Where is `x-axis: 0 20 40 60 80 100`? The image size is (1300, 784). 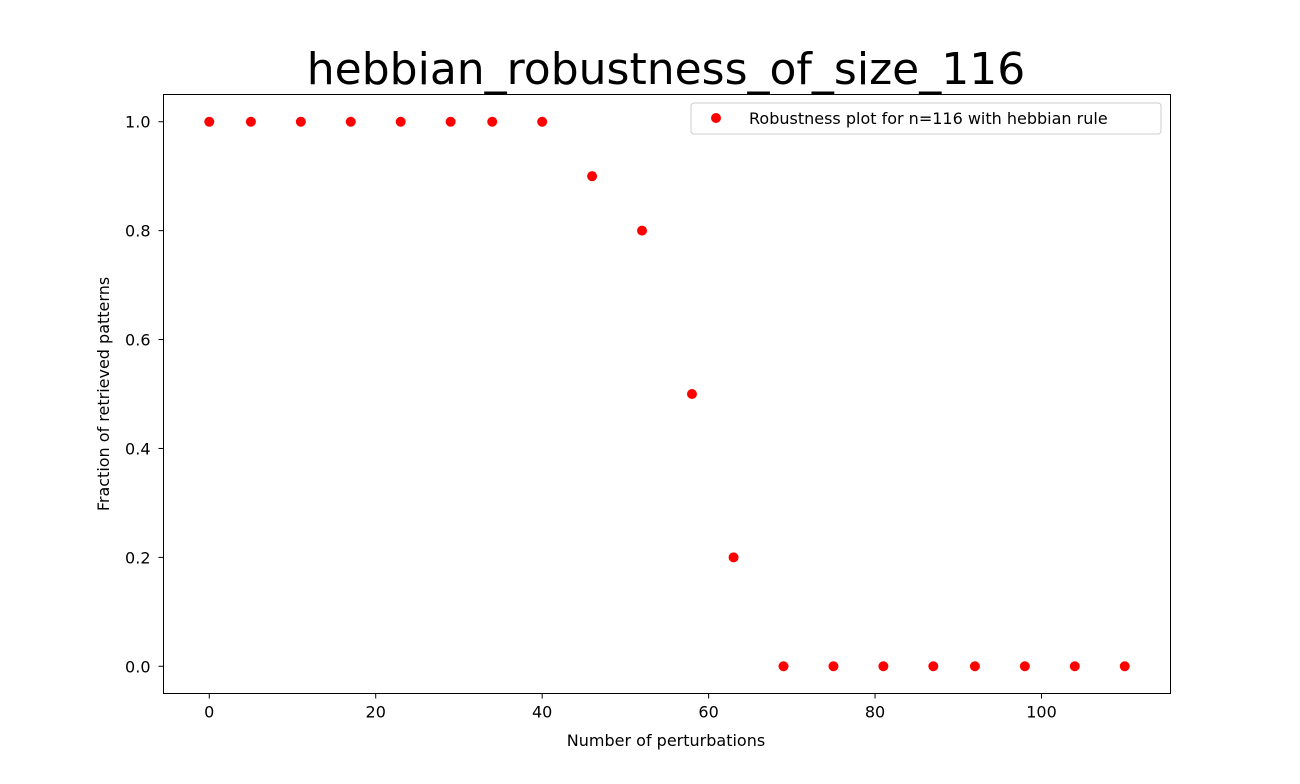
x-axis: 0 20 40 60 80 100 is located at coordinates (630, 707).